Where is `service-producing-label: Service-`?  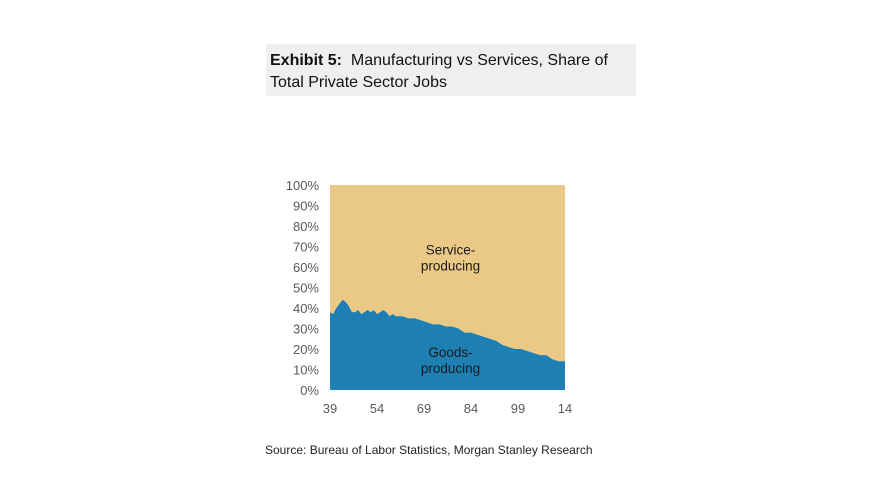
service-producing-label: Service- is located at coordinates (451, 250).